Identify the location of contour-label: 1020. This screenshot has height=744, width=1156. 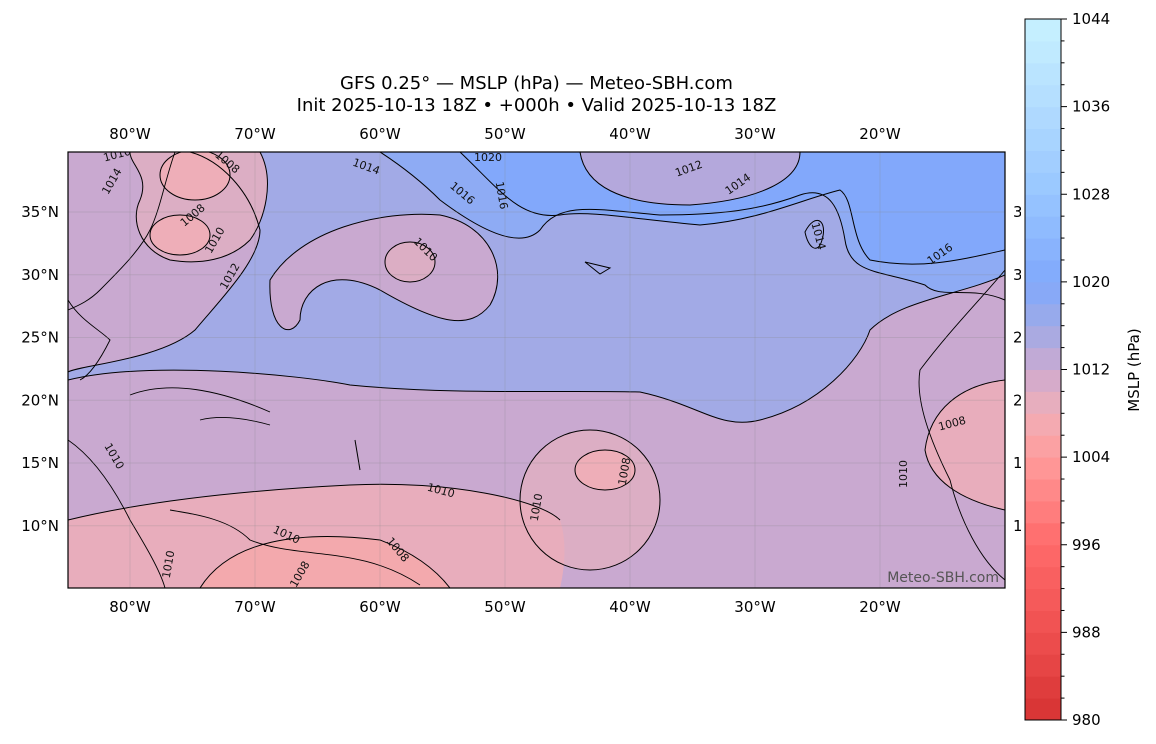
(488, 157).